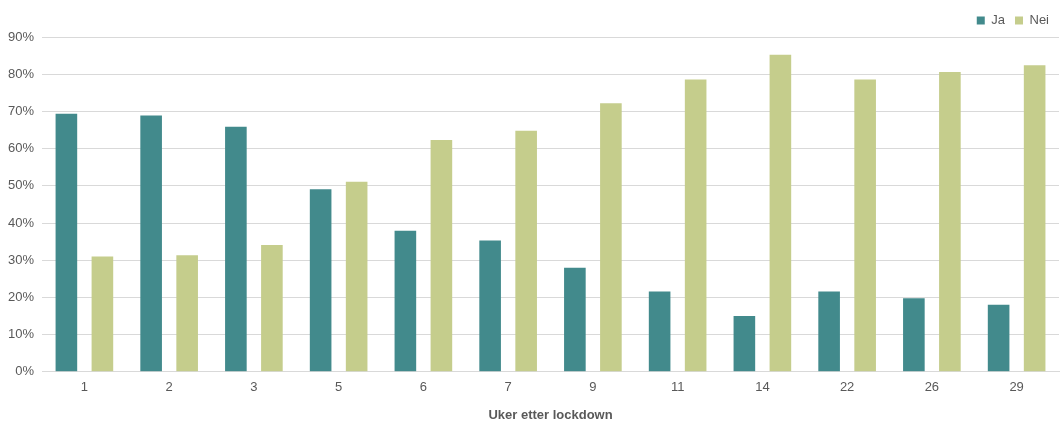  I want to click on x-tick-label: 7, so click(508, 387).